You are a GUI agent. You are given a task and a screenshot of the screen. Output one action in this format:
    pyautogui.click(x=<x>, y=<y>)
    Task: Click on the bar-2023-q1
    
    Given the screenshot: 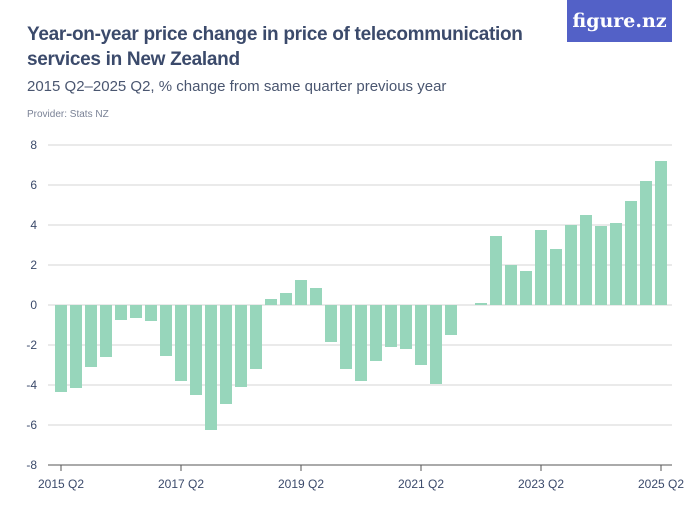 What is the action you would take?
    pyautogui.click(x=526, y=288)
    